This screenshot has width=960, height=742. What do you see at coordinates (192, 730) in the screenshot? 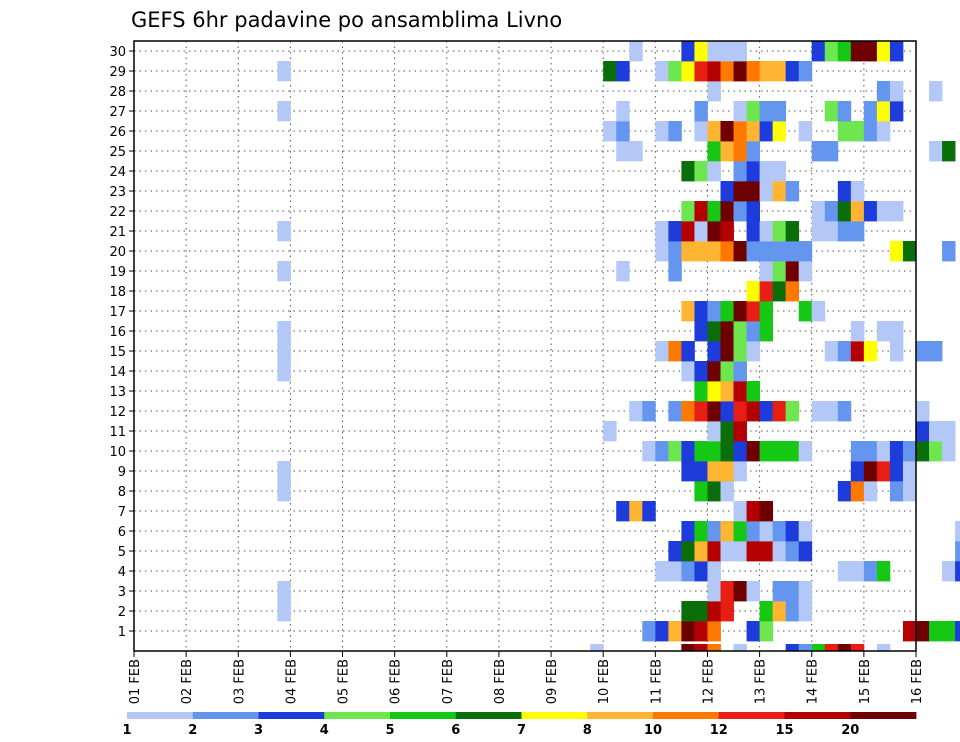
I see `legend-label: 2` at bounding box center [192, 730].